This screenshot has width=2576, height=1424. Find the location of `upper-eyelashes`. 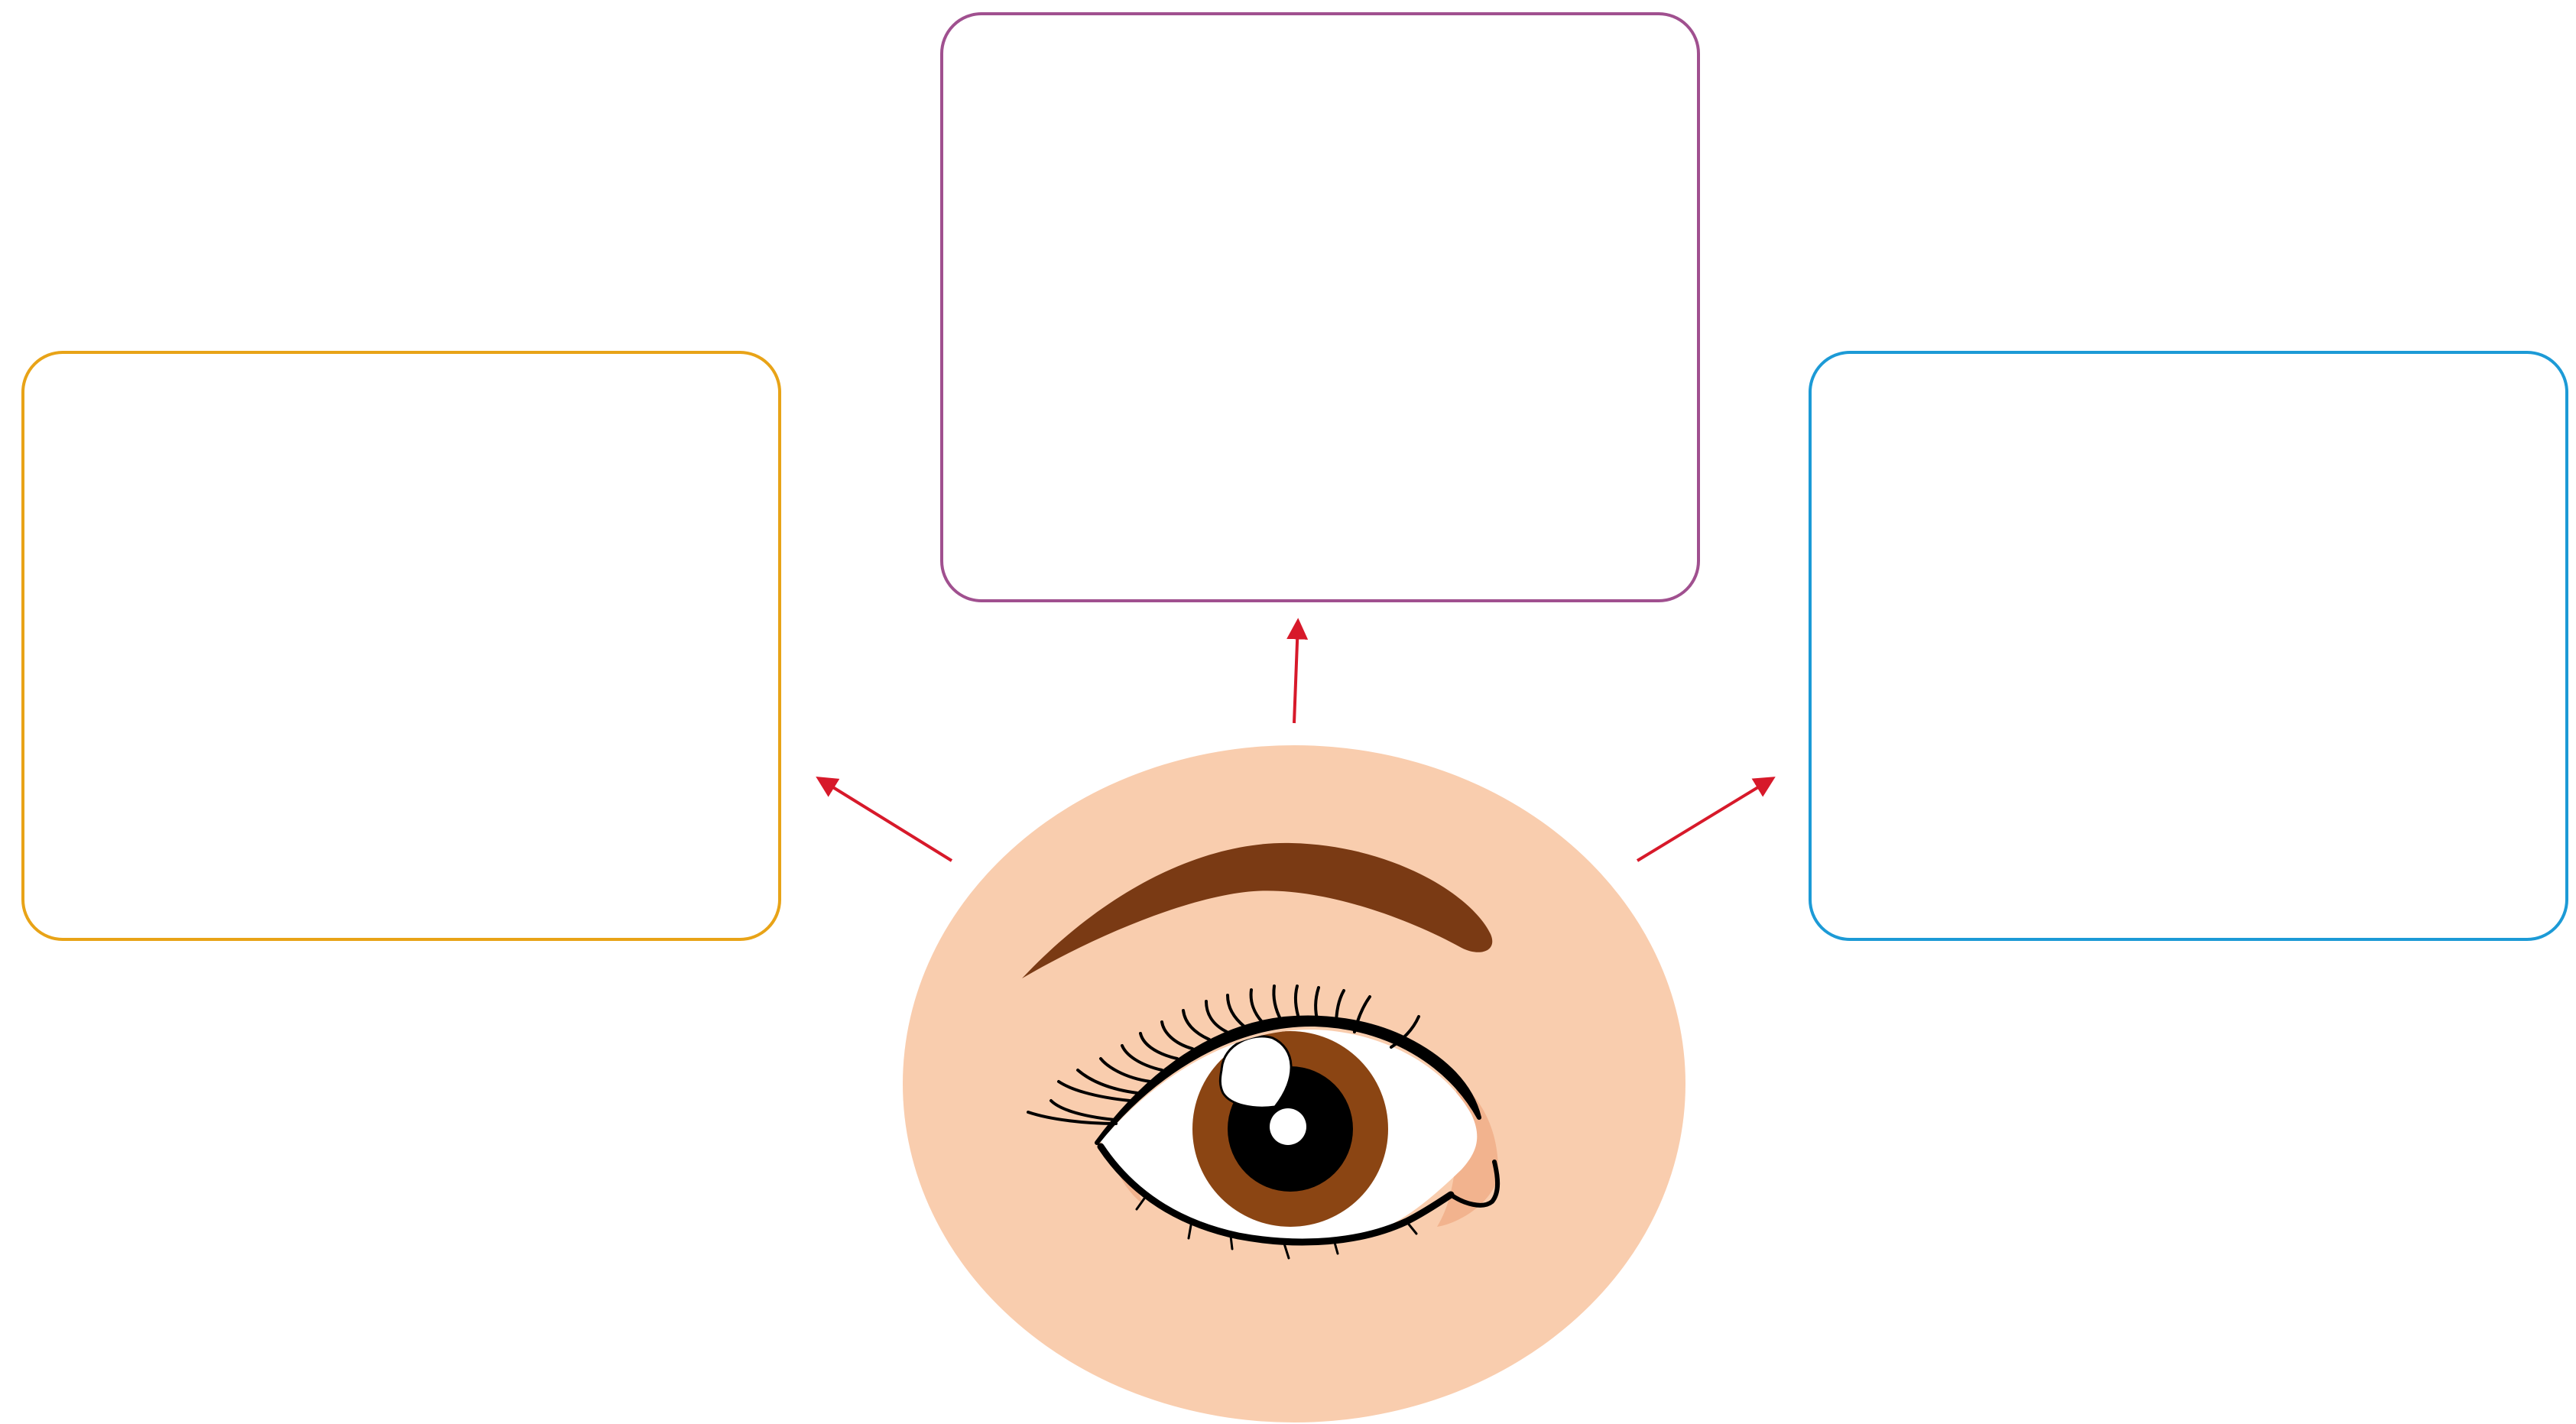

upper-eyelashes is located at coordinates (1223, 1054).